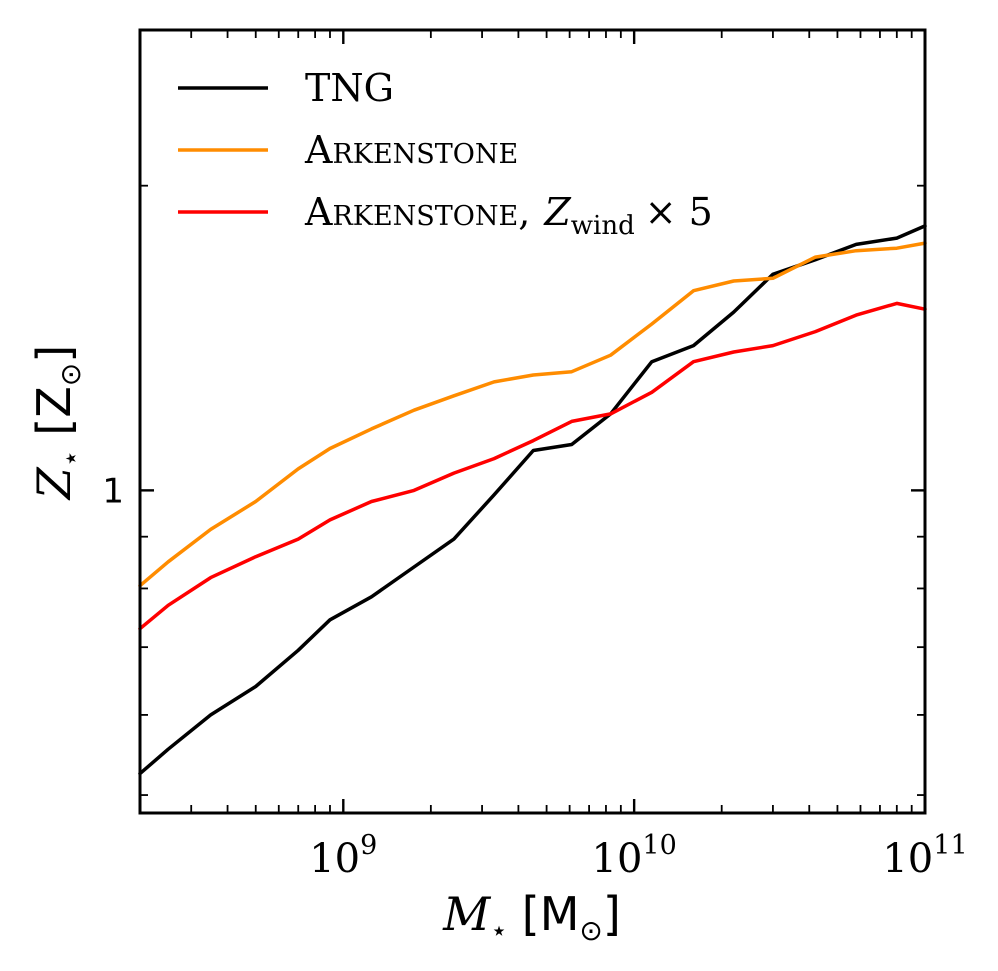 The image size is (998, 971). Describe the element at coordinates (411, 150) in the screenshot. I see `legend-label-arkenstone: Arkenstone` at that location.